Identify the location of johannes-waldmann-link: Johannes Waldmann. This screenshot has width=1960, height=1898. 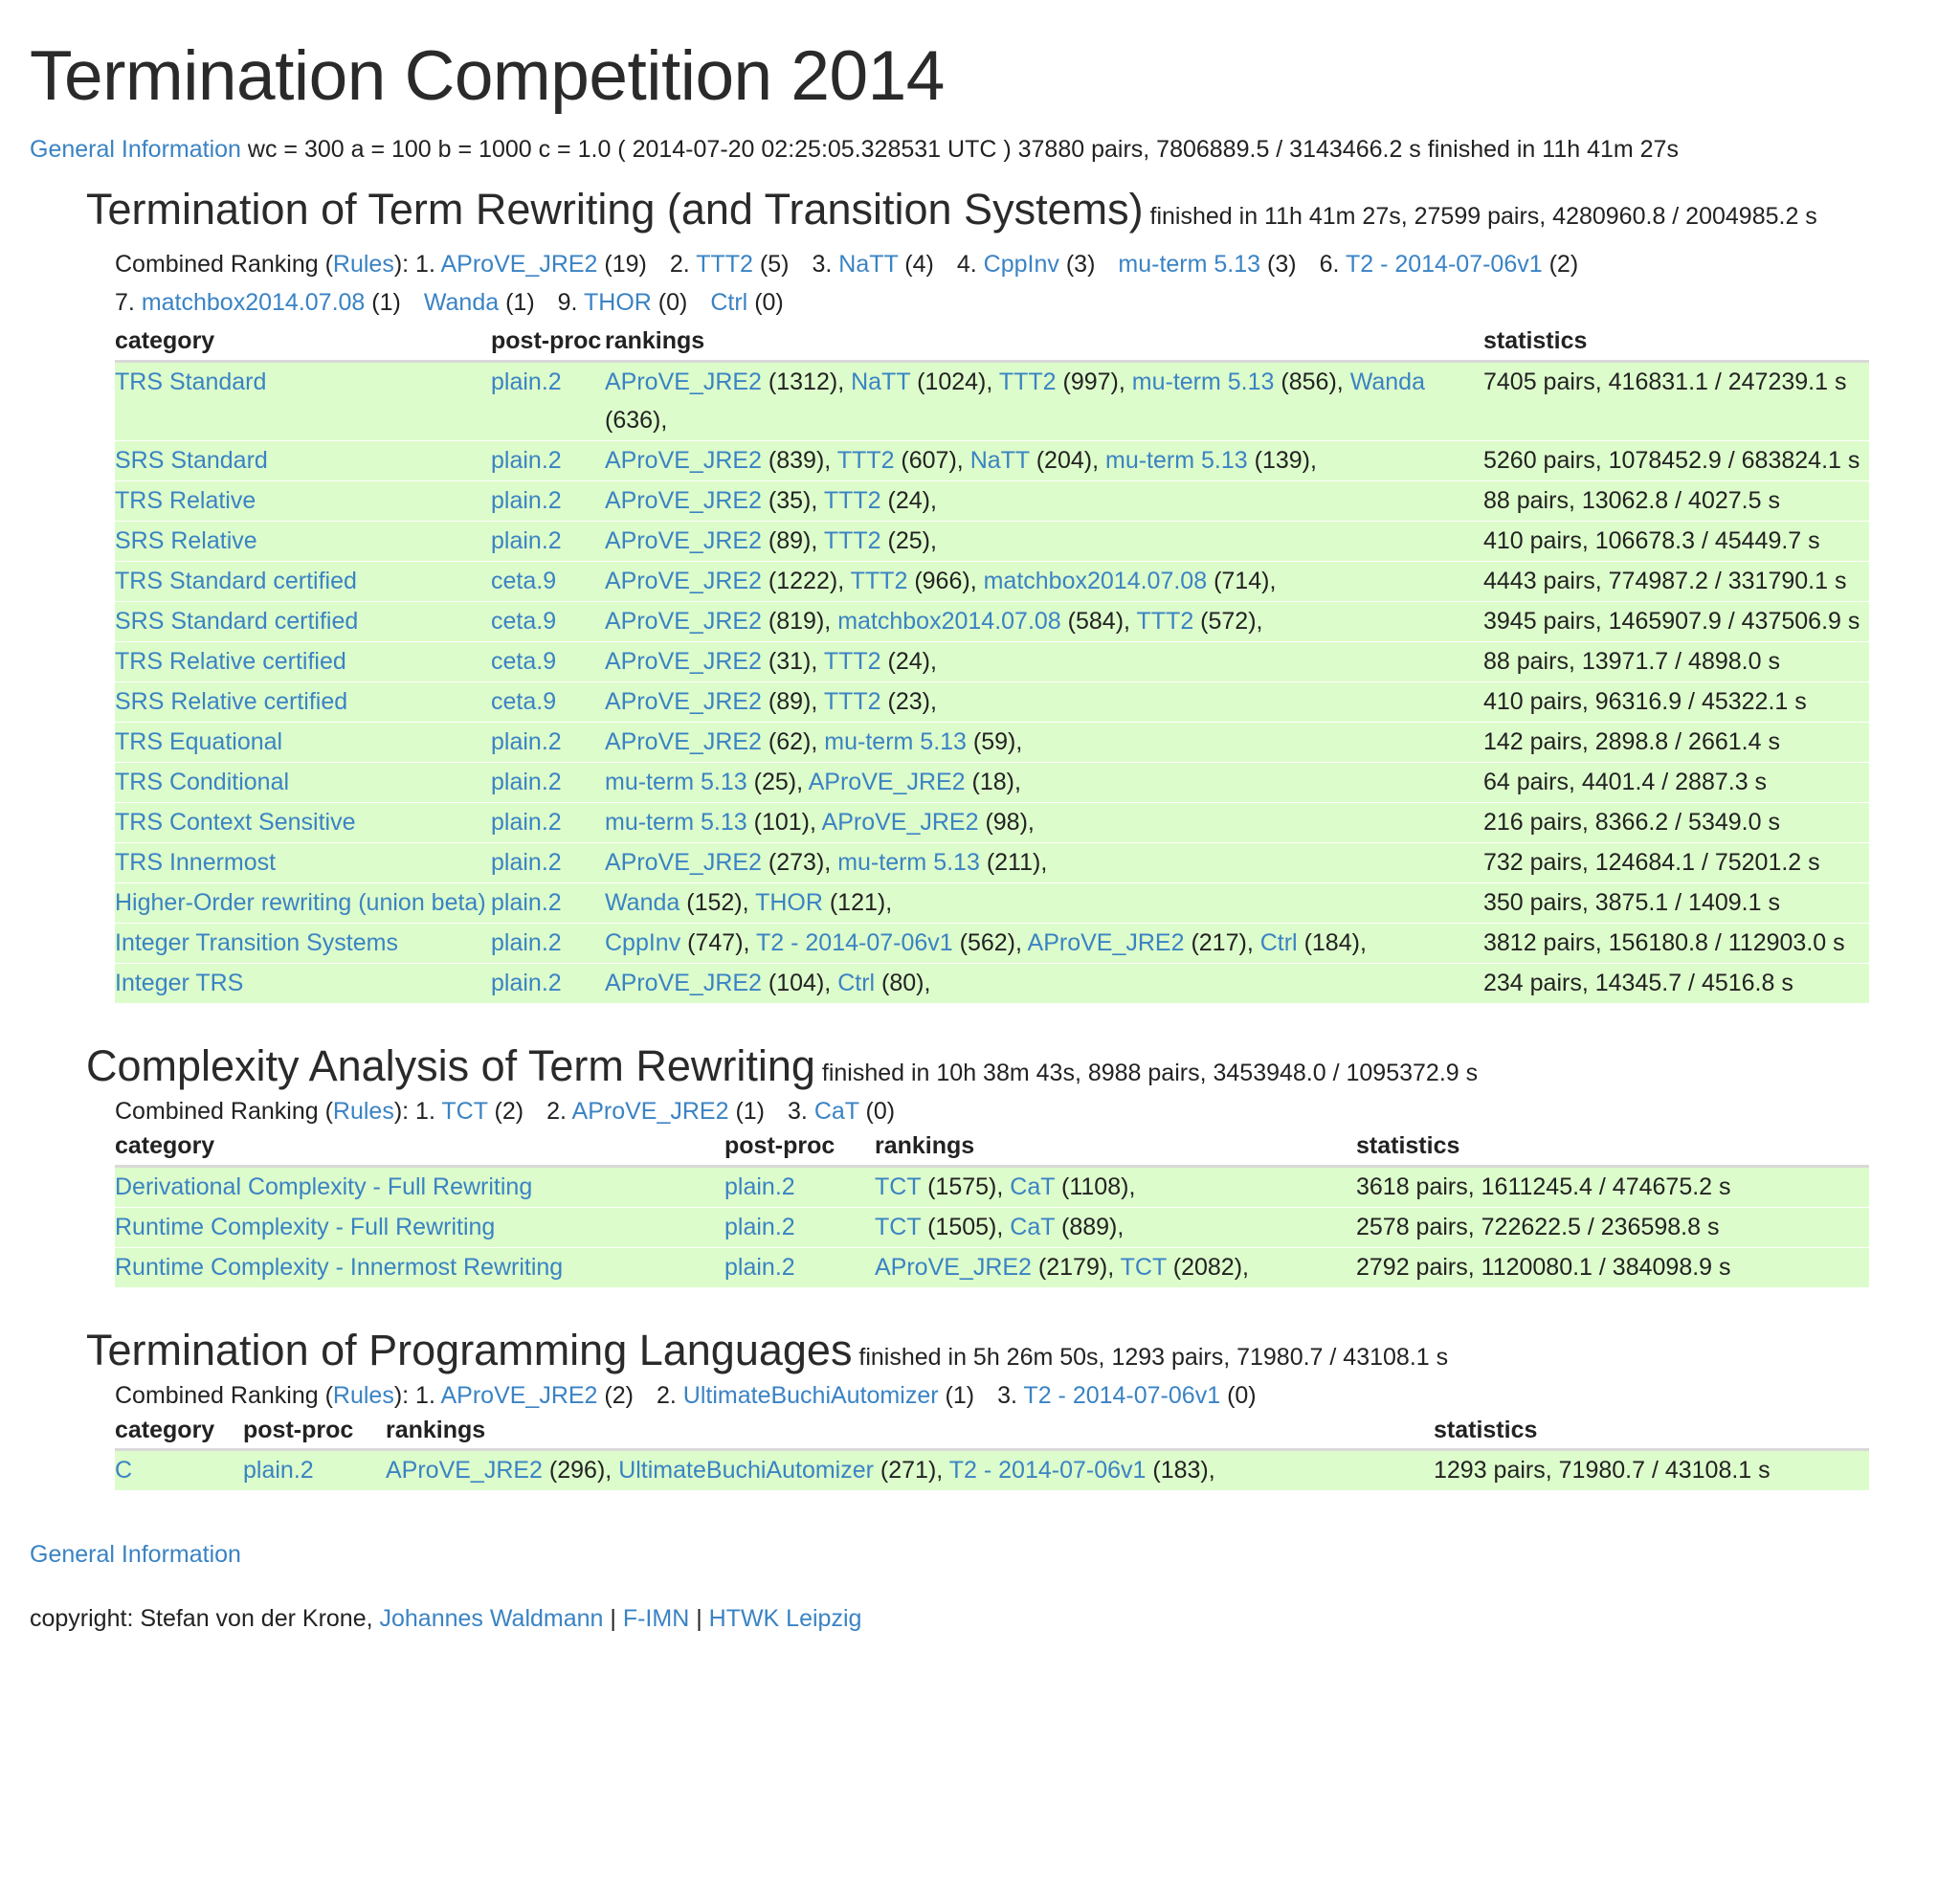
(492, 1618).